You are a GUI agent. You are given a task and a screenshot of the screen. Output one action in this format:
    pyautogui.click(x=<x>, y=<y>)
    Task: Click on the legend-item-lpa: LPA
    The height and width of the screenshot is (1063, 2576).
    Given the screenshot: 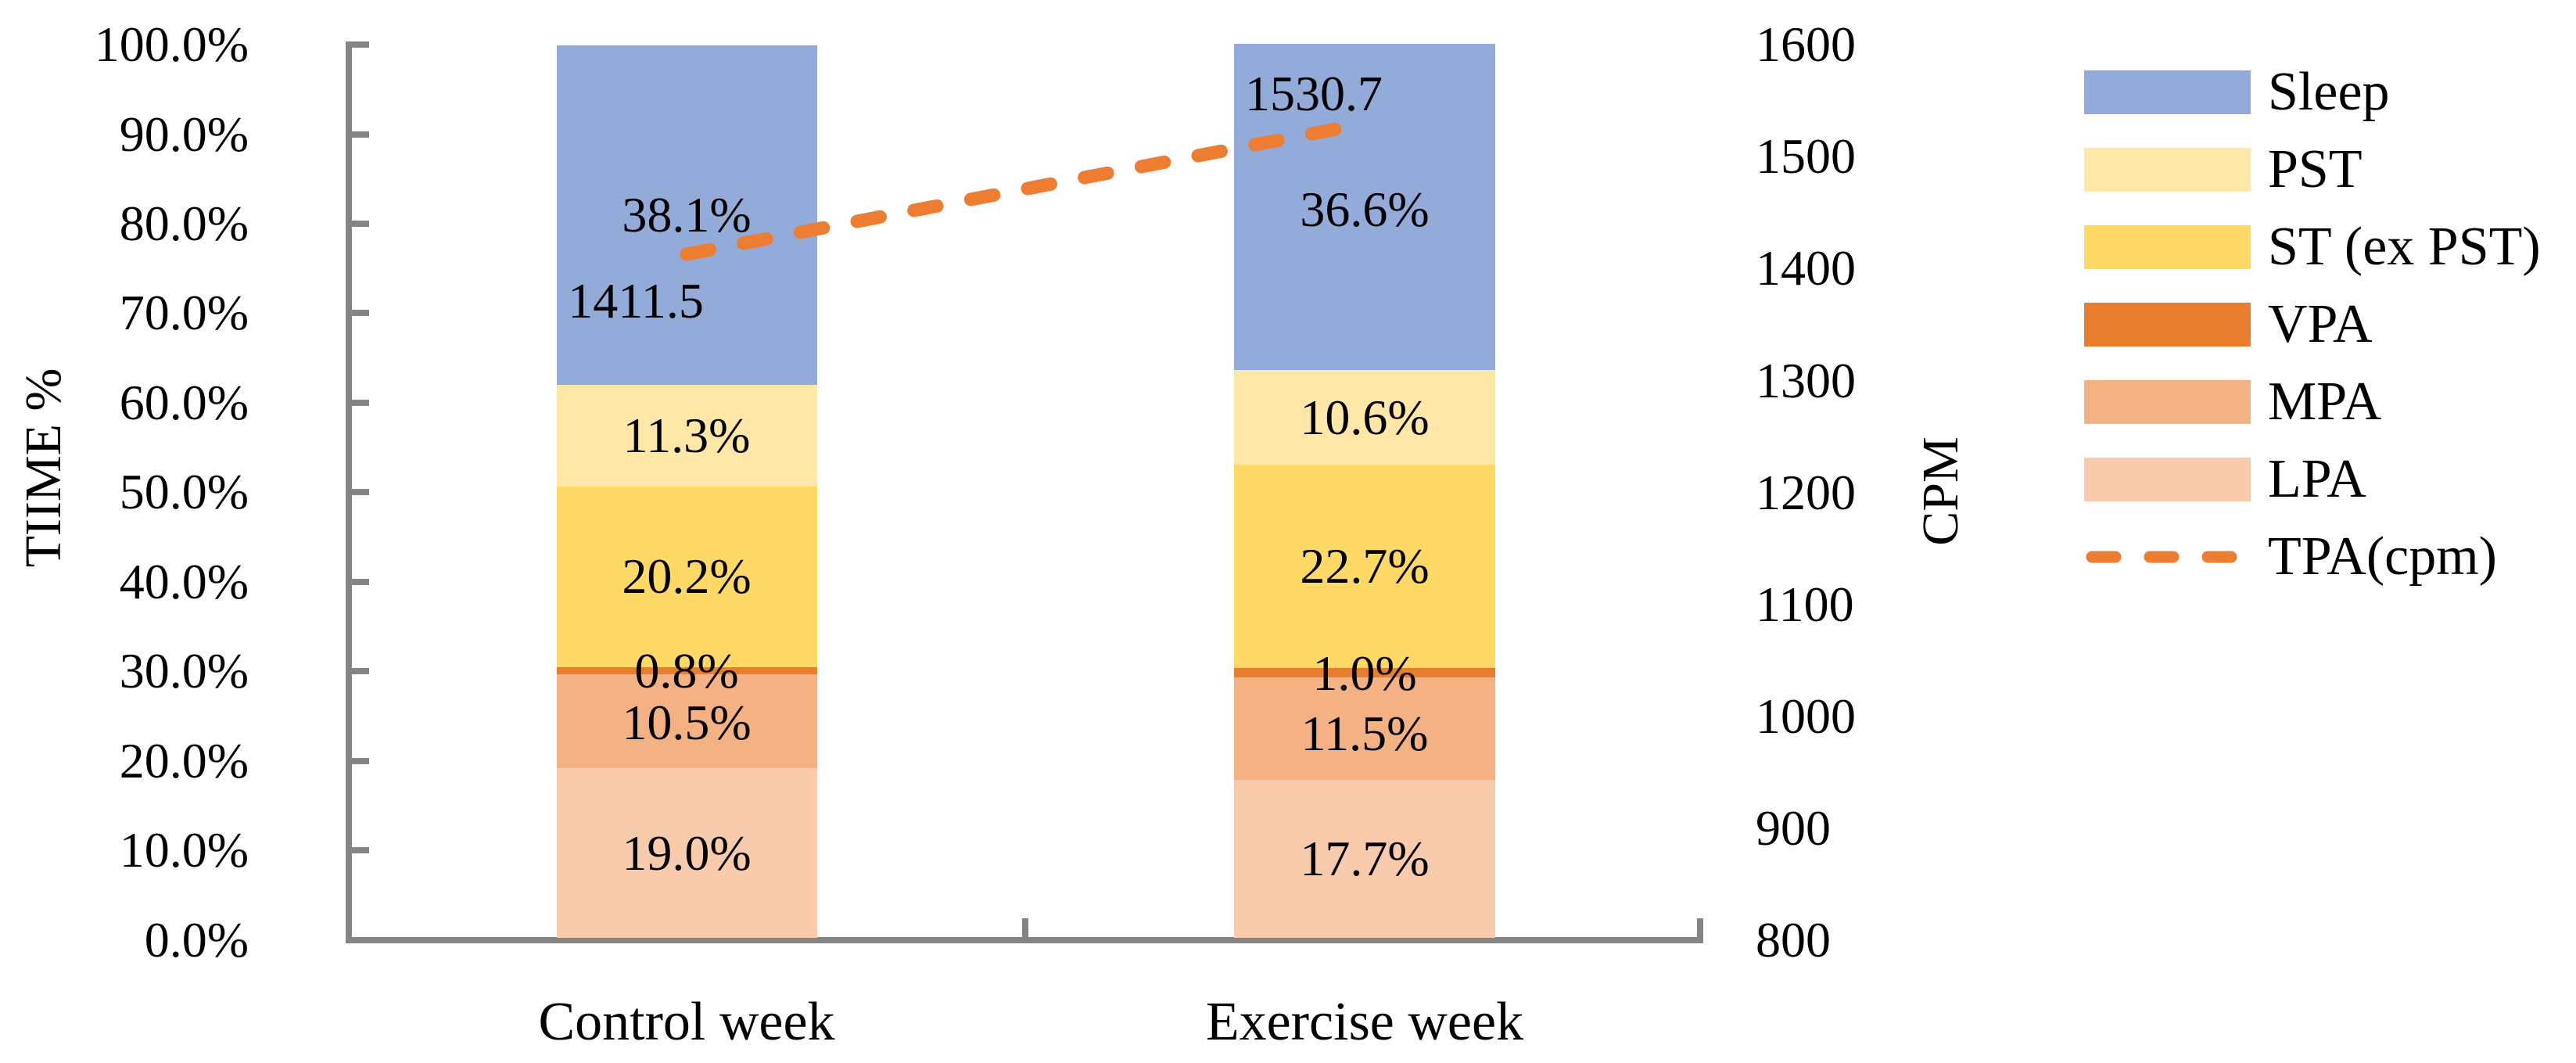 What is the action you would take?
    pyautogui.click(x=2225, y=479)
    